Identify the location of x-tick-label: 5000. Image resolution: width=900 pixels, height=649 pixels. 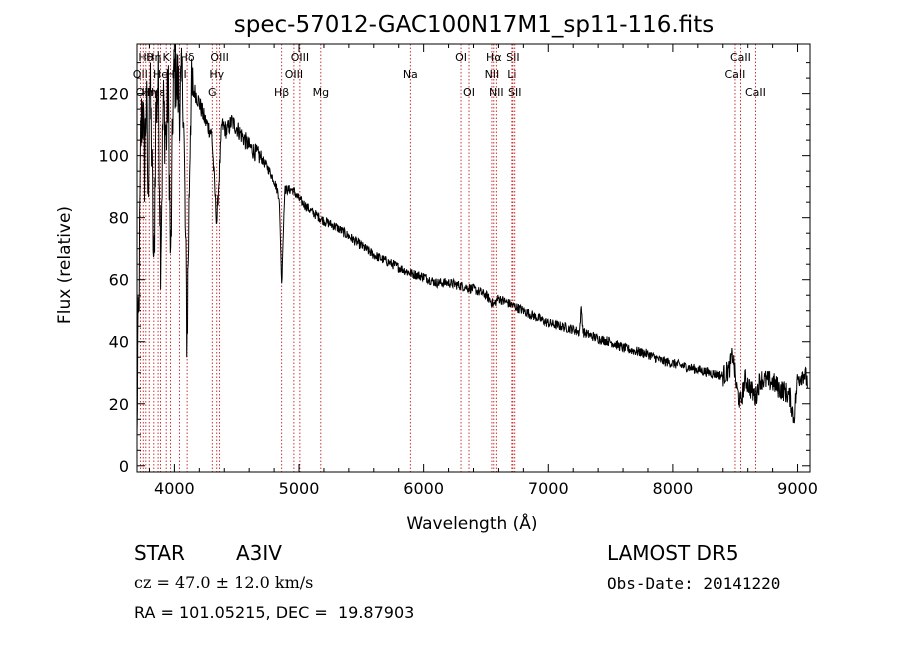
(299, 488).